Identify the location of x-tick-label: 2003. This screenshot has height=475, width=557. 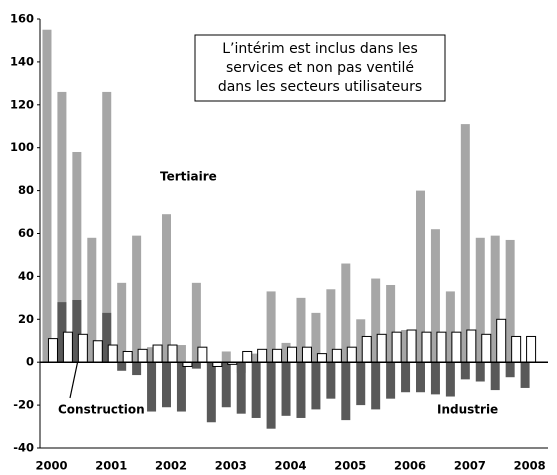
(231, 466).